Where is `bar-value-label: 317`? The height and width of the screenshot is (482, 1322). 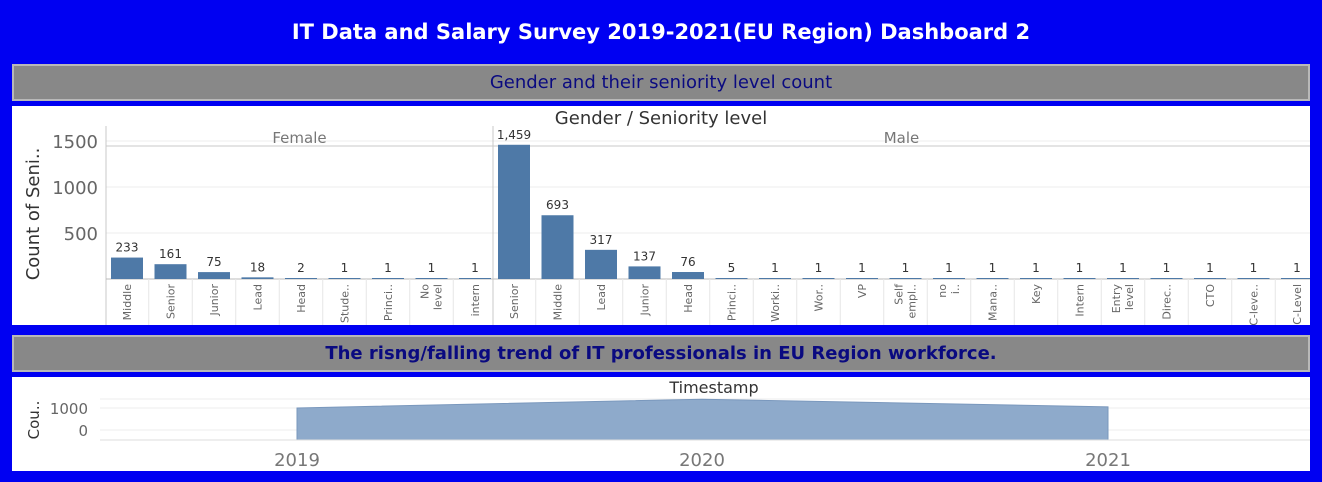
bar-value-label: 317 is located at coordinates (601, 240).